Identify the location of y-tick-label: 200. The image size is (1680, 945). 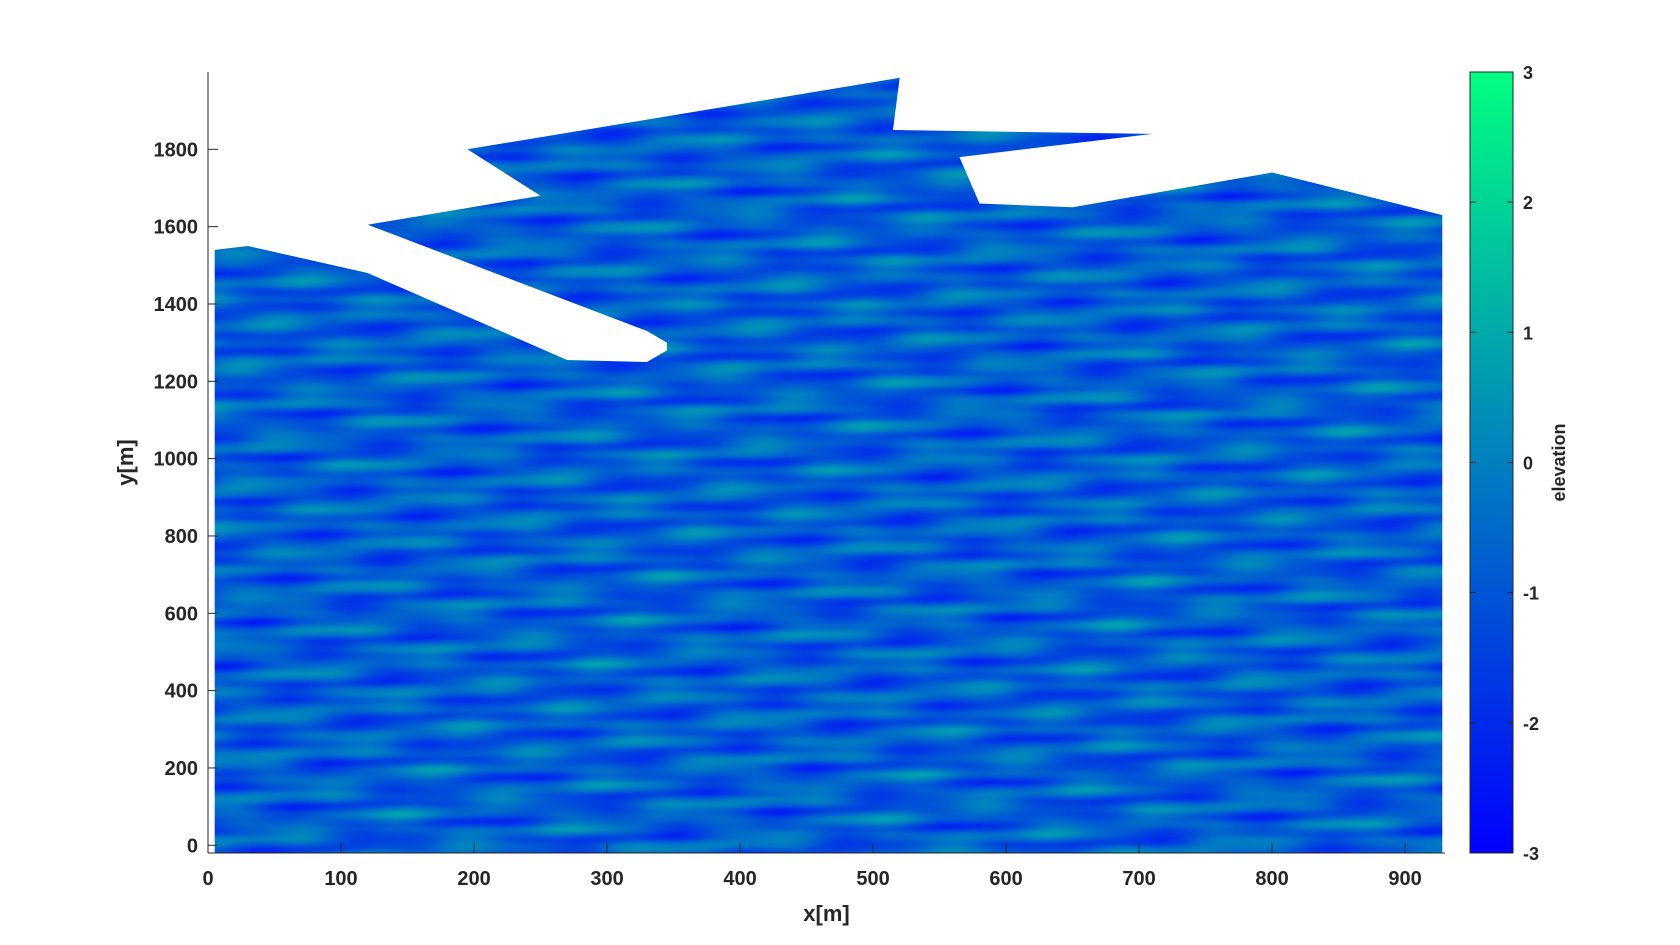
(181, 769).